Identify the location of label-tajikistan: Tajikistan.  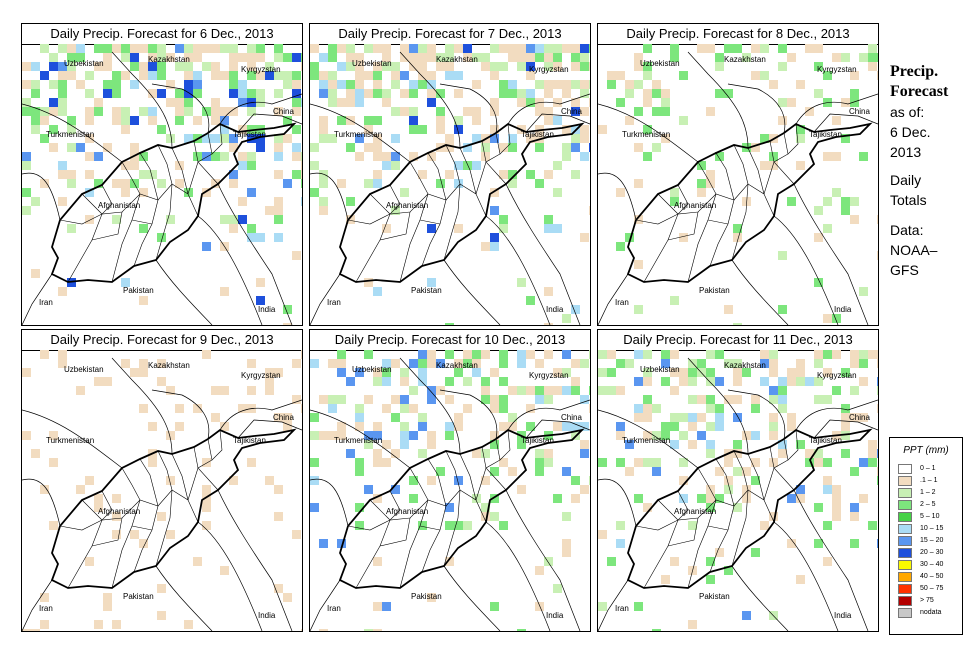
(537, 134).